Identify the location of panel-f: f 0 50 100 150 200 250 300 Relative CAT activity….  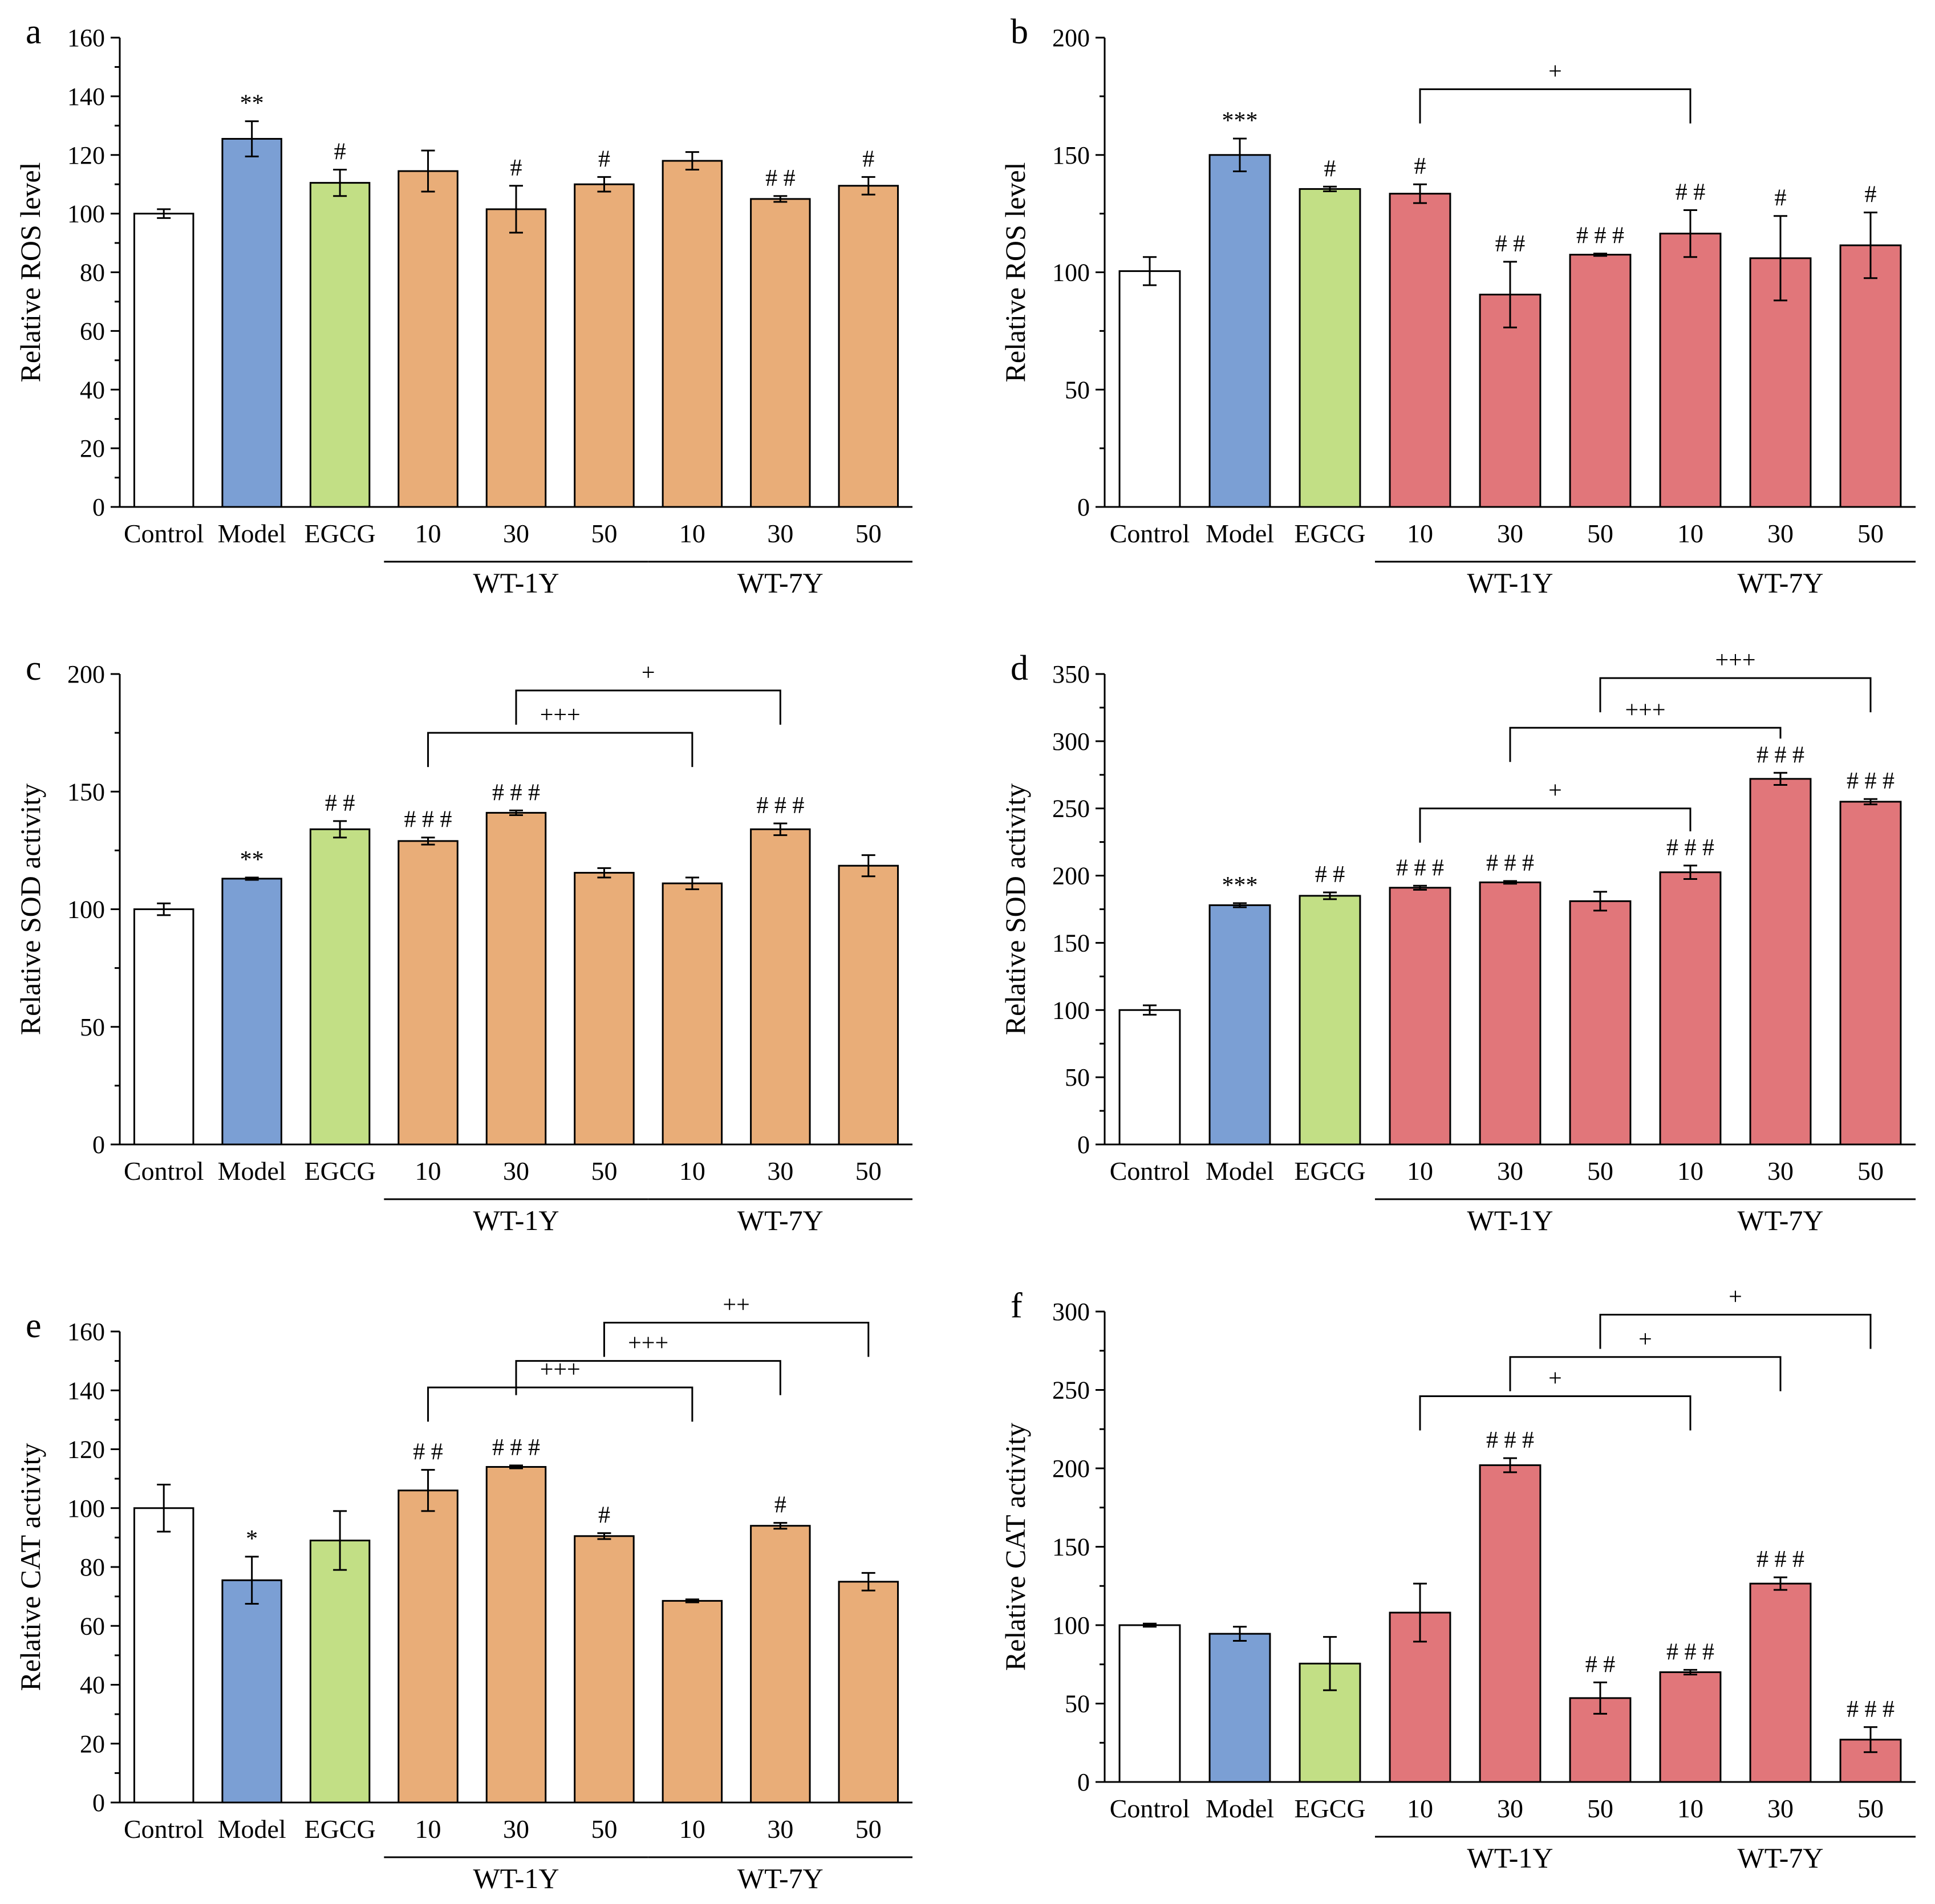
(1457, 1579).